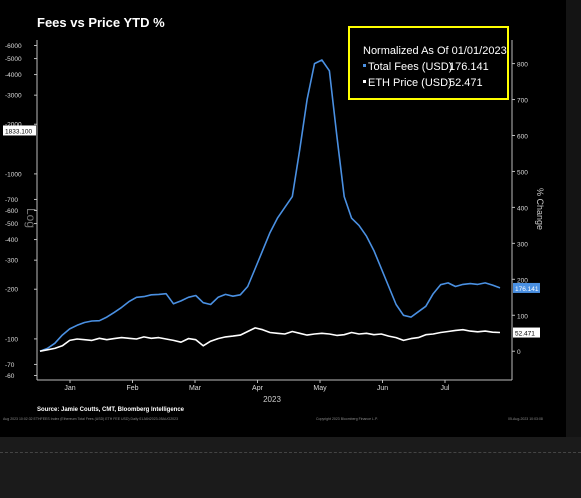 This screenshot has width=581, height=498. What do you see at coordinates (410, 67) in the screenshot?
I see `legend-fees-name: Total Fees (USD)` at bounding box center [410, 67].